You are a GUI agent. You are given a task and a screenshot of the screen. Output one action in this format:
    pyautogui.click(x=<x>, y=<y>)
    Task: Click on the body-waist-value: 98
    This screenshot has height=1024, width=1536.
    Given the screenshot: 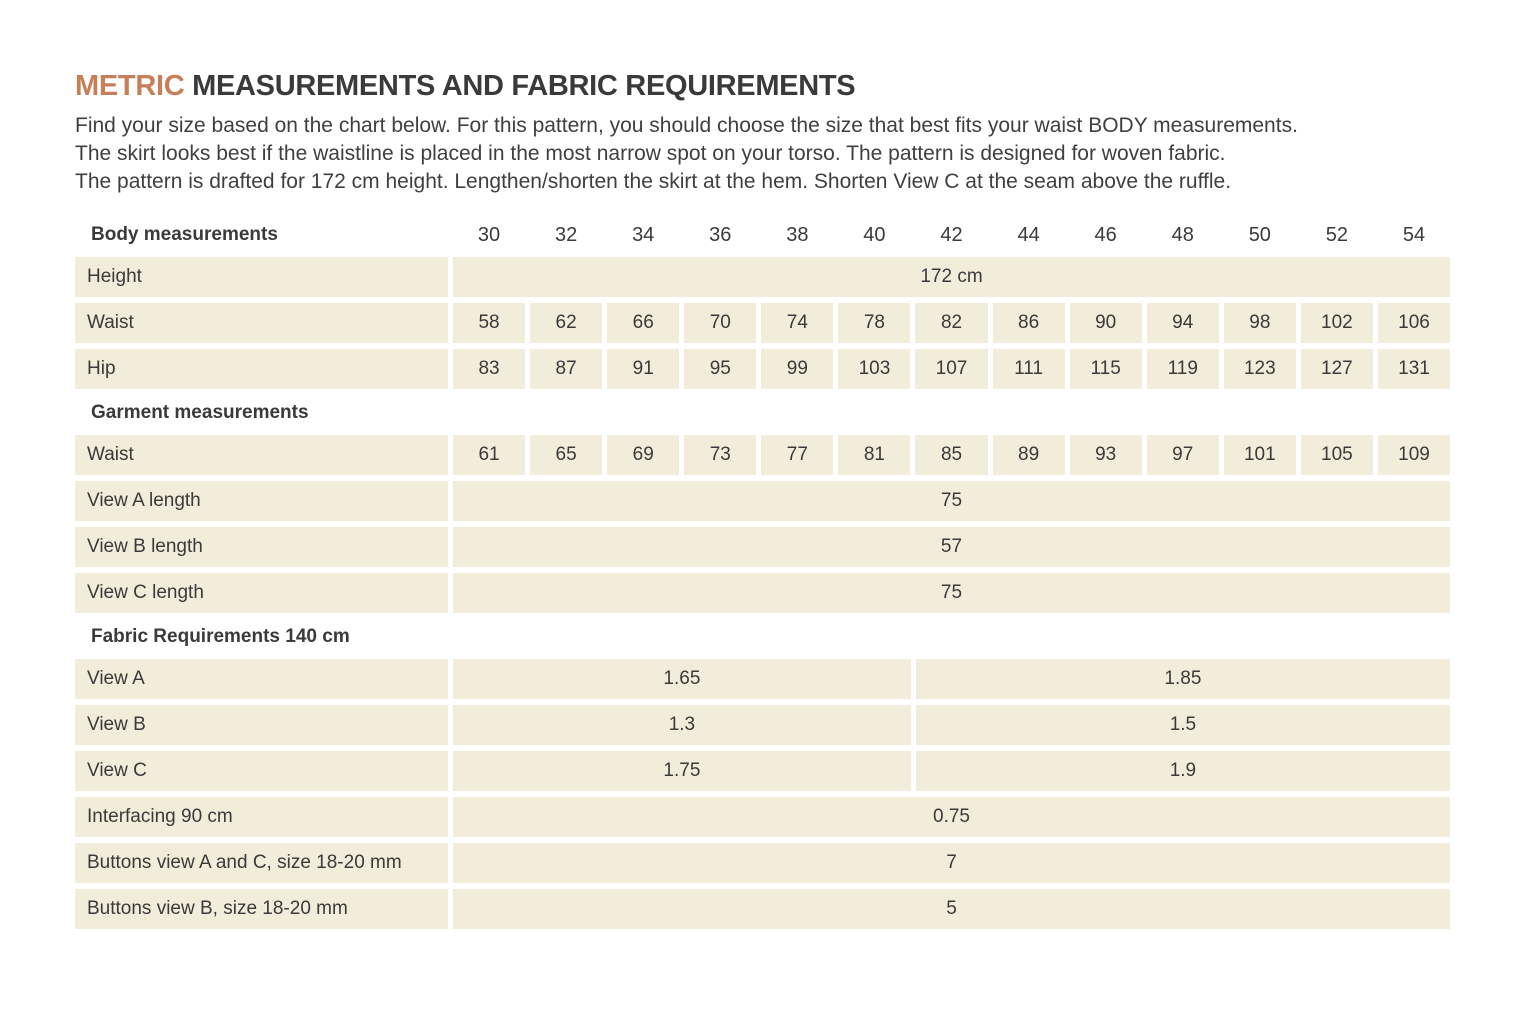 What is the action you would take?
    pyautogui.click(x=1259, y=323)
    